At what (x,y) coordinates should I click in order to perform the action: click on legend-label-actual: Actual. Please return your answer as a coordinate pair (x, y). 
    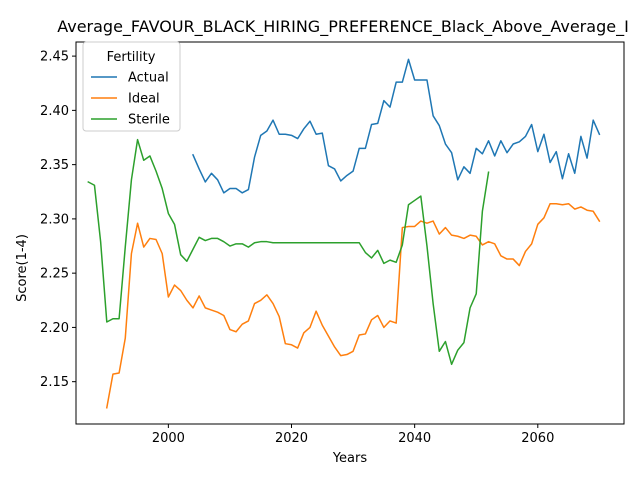
    Looking at the image, I should click on (148, 78).